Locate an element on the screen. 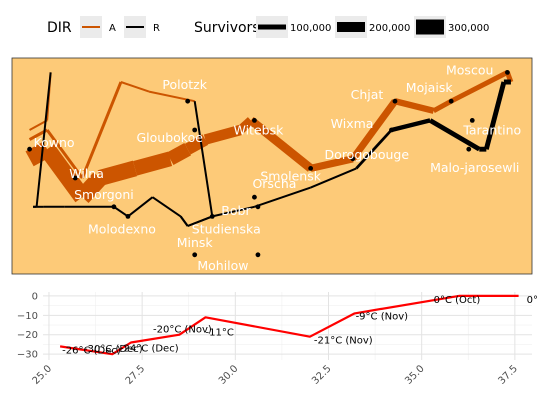 The width and height of the screenshot is (538, 400). x-tick-label: 35.0 is located at coordinates (415, 375).